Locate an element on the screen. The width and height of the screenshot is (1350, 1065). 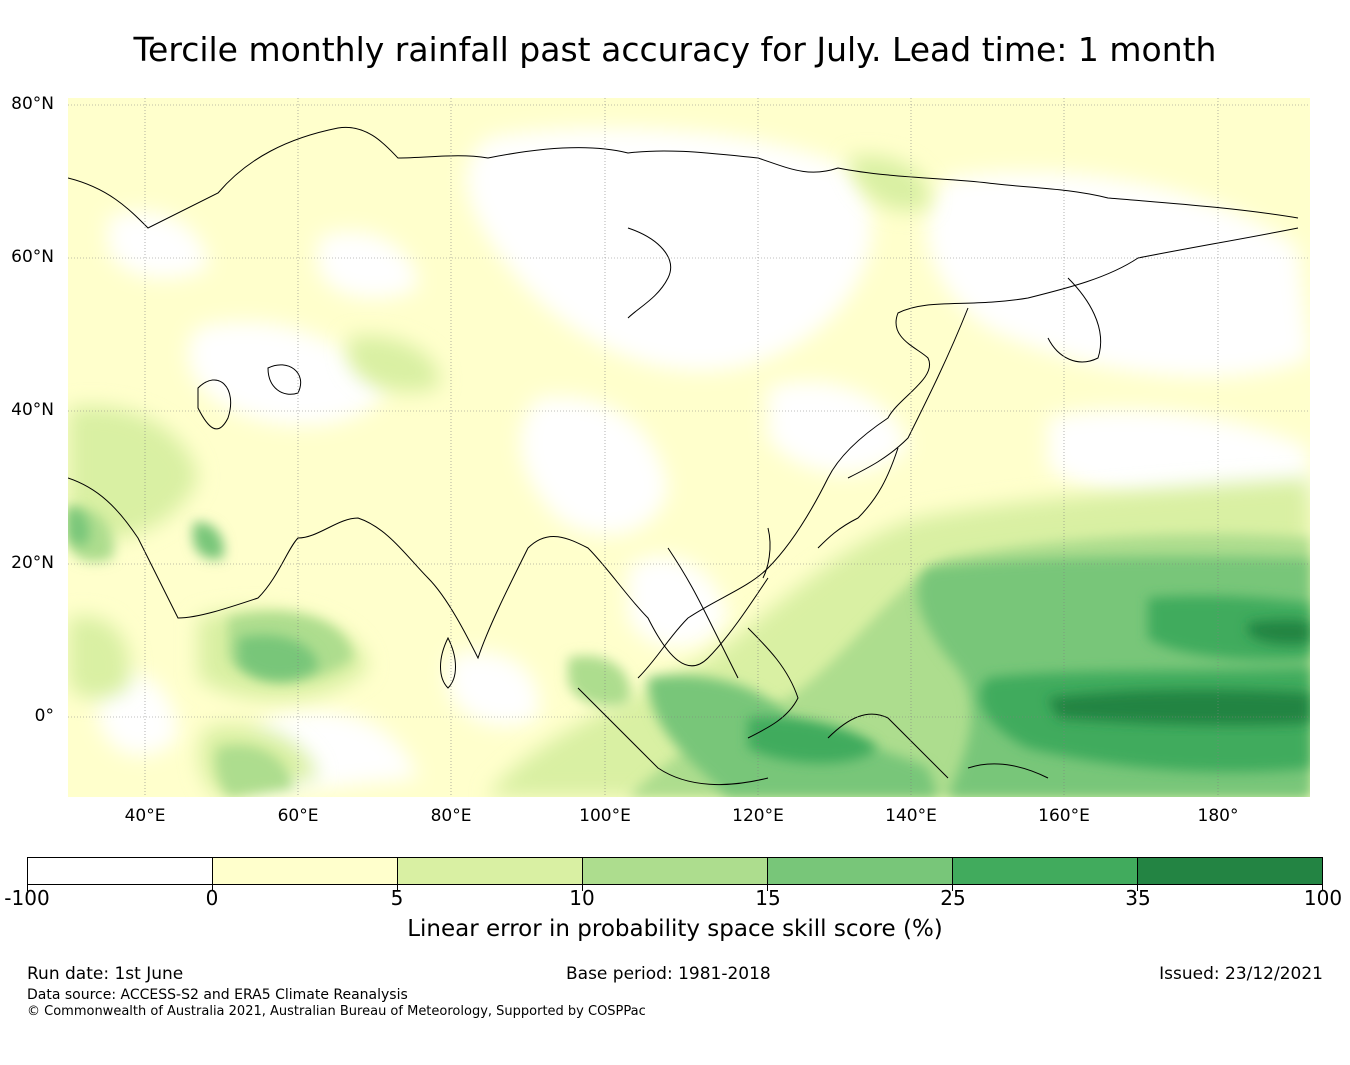
run-date: Run date: 1st June is located at coordinates (105, 974).